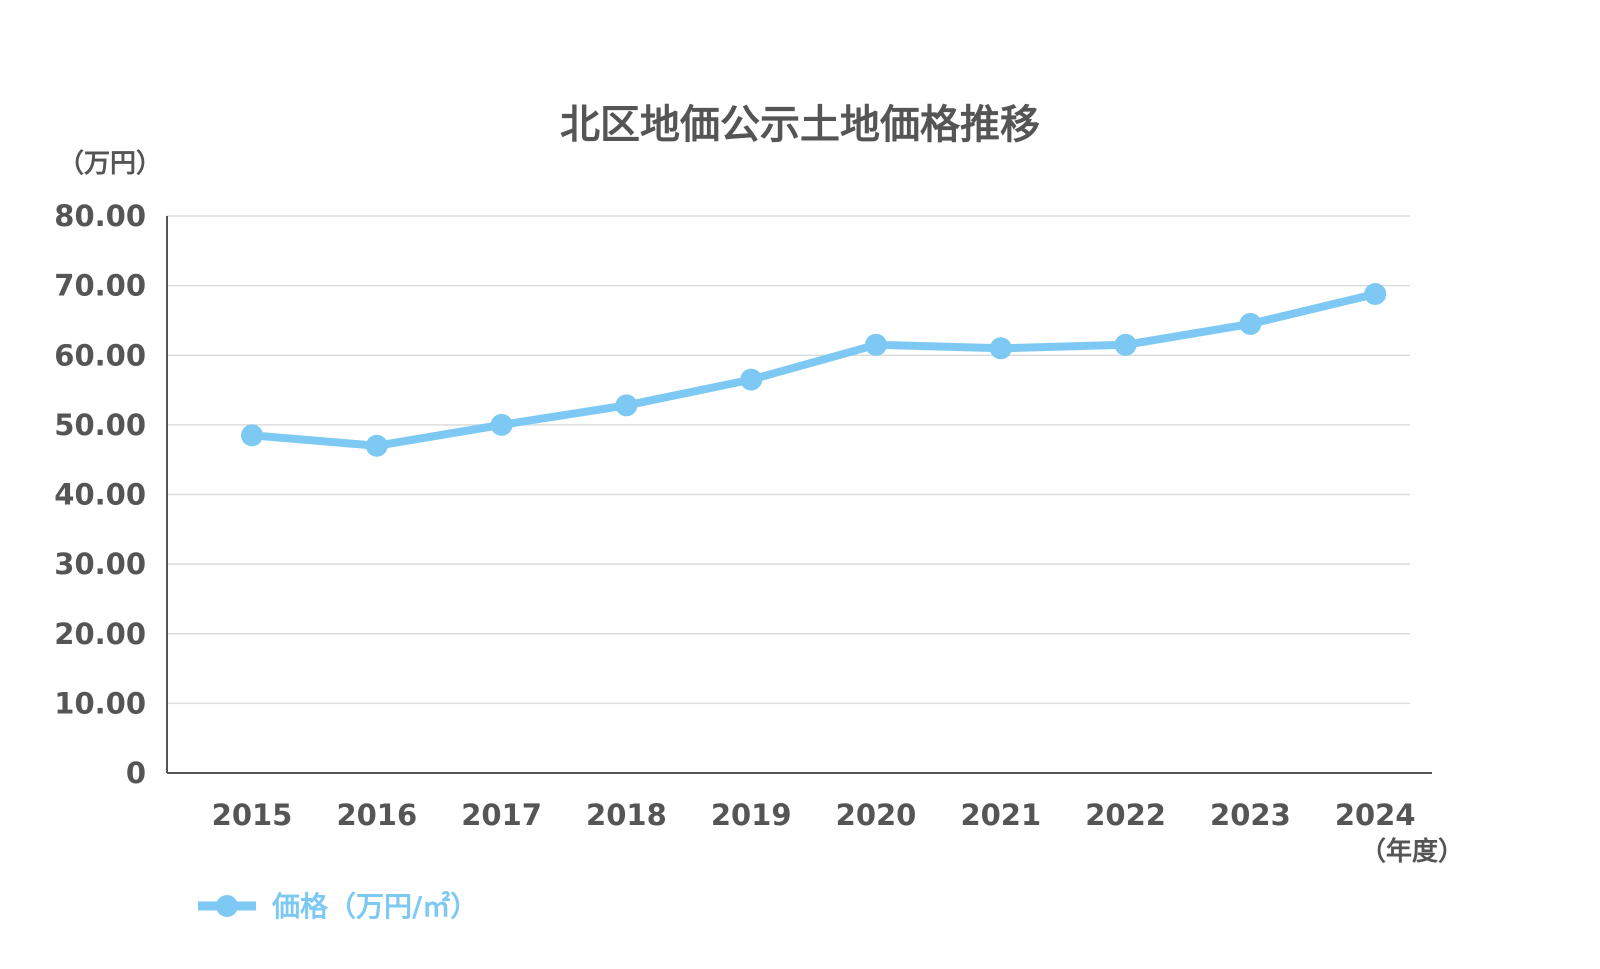 The height and width of the screenshot is (969, 1600). What do you see at coordinates (1250, 815) in the screenshot?
I see `x-tick-label-2023: 2023` at bounding box center [1250, 815].